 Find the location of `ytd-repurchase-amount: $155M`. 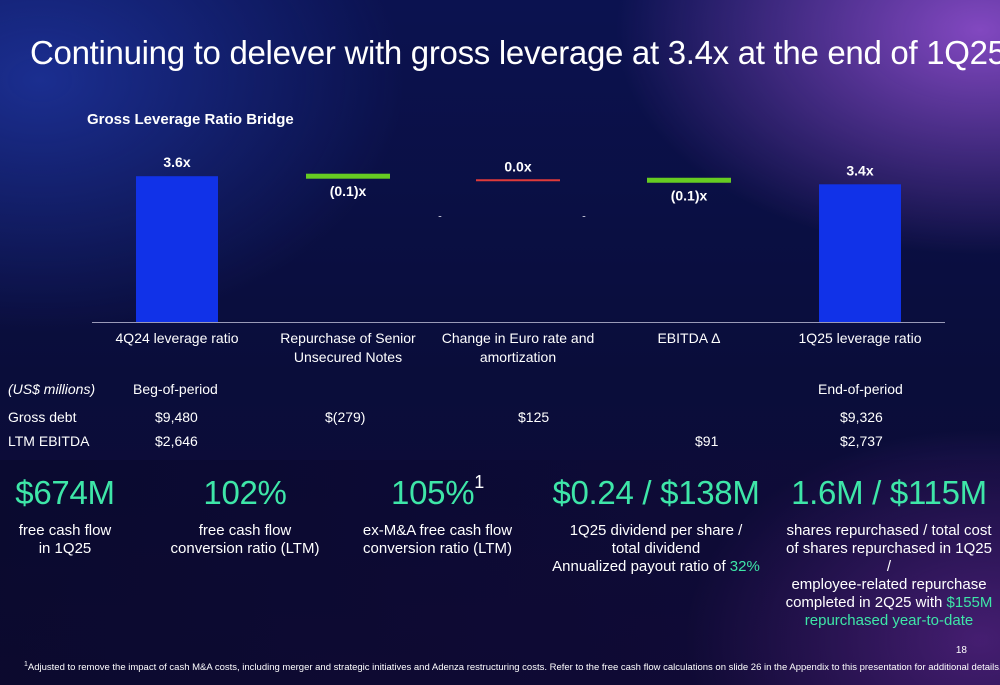

ytd-repurchase-amount: $155M is located at coordinates (969, 602).